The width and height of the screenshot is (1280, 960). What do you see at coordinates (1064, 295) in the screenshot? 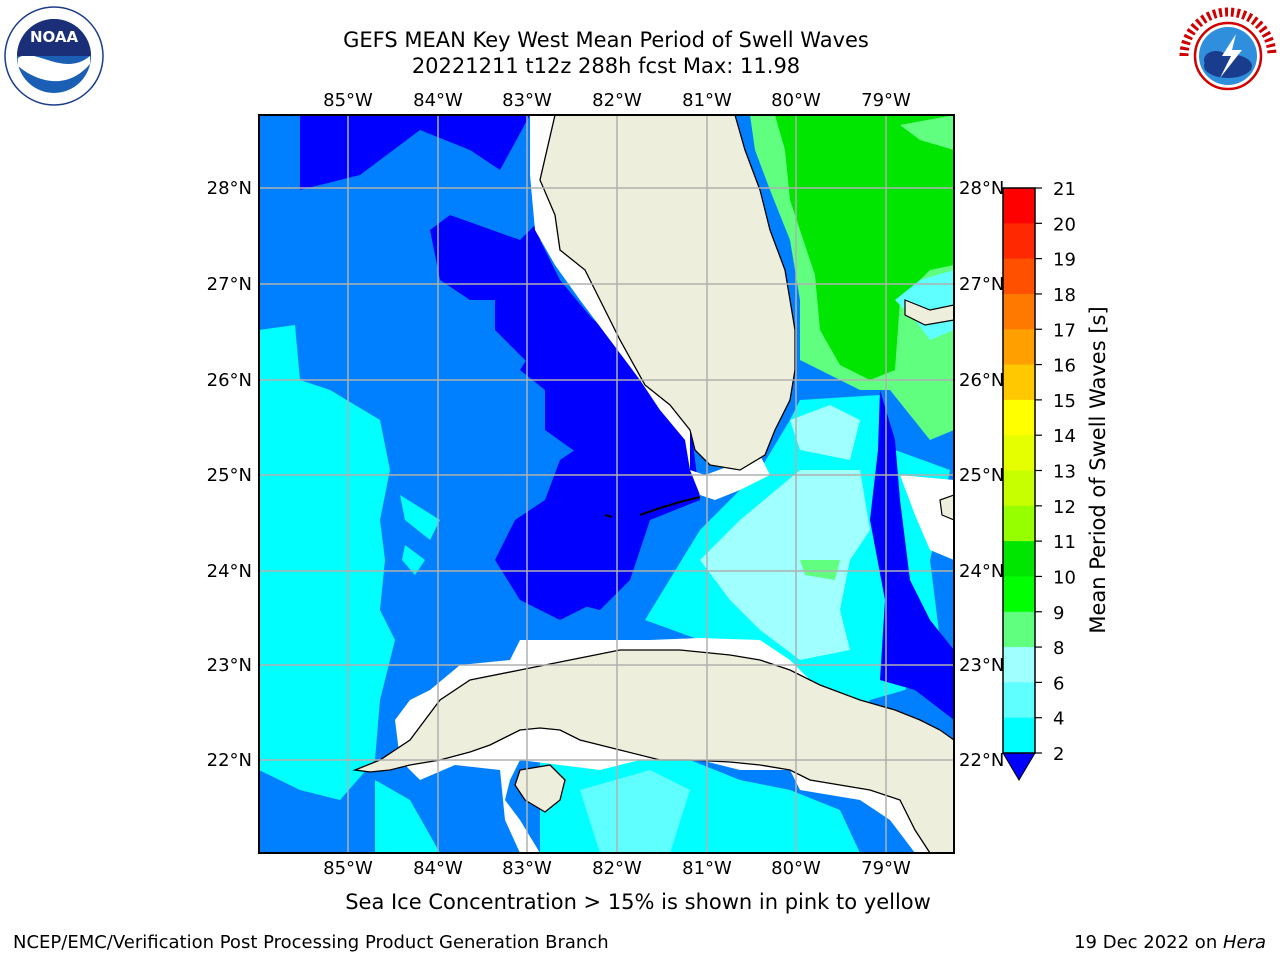
I see `colorbar-tick-label: 18` at bounding box center [1064, 295].